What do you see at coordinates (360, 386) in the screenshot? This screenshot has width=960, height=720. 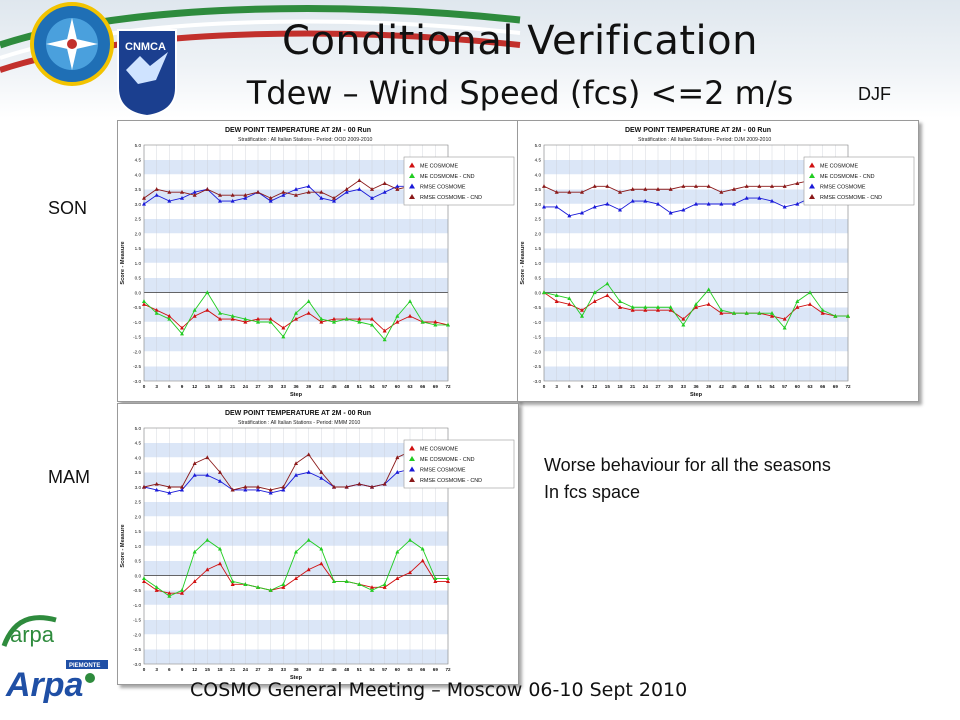 I see `x-tick-label: 51` at bounding box center [360, 386].